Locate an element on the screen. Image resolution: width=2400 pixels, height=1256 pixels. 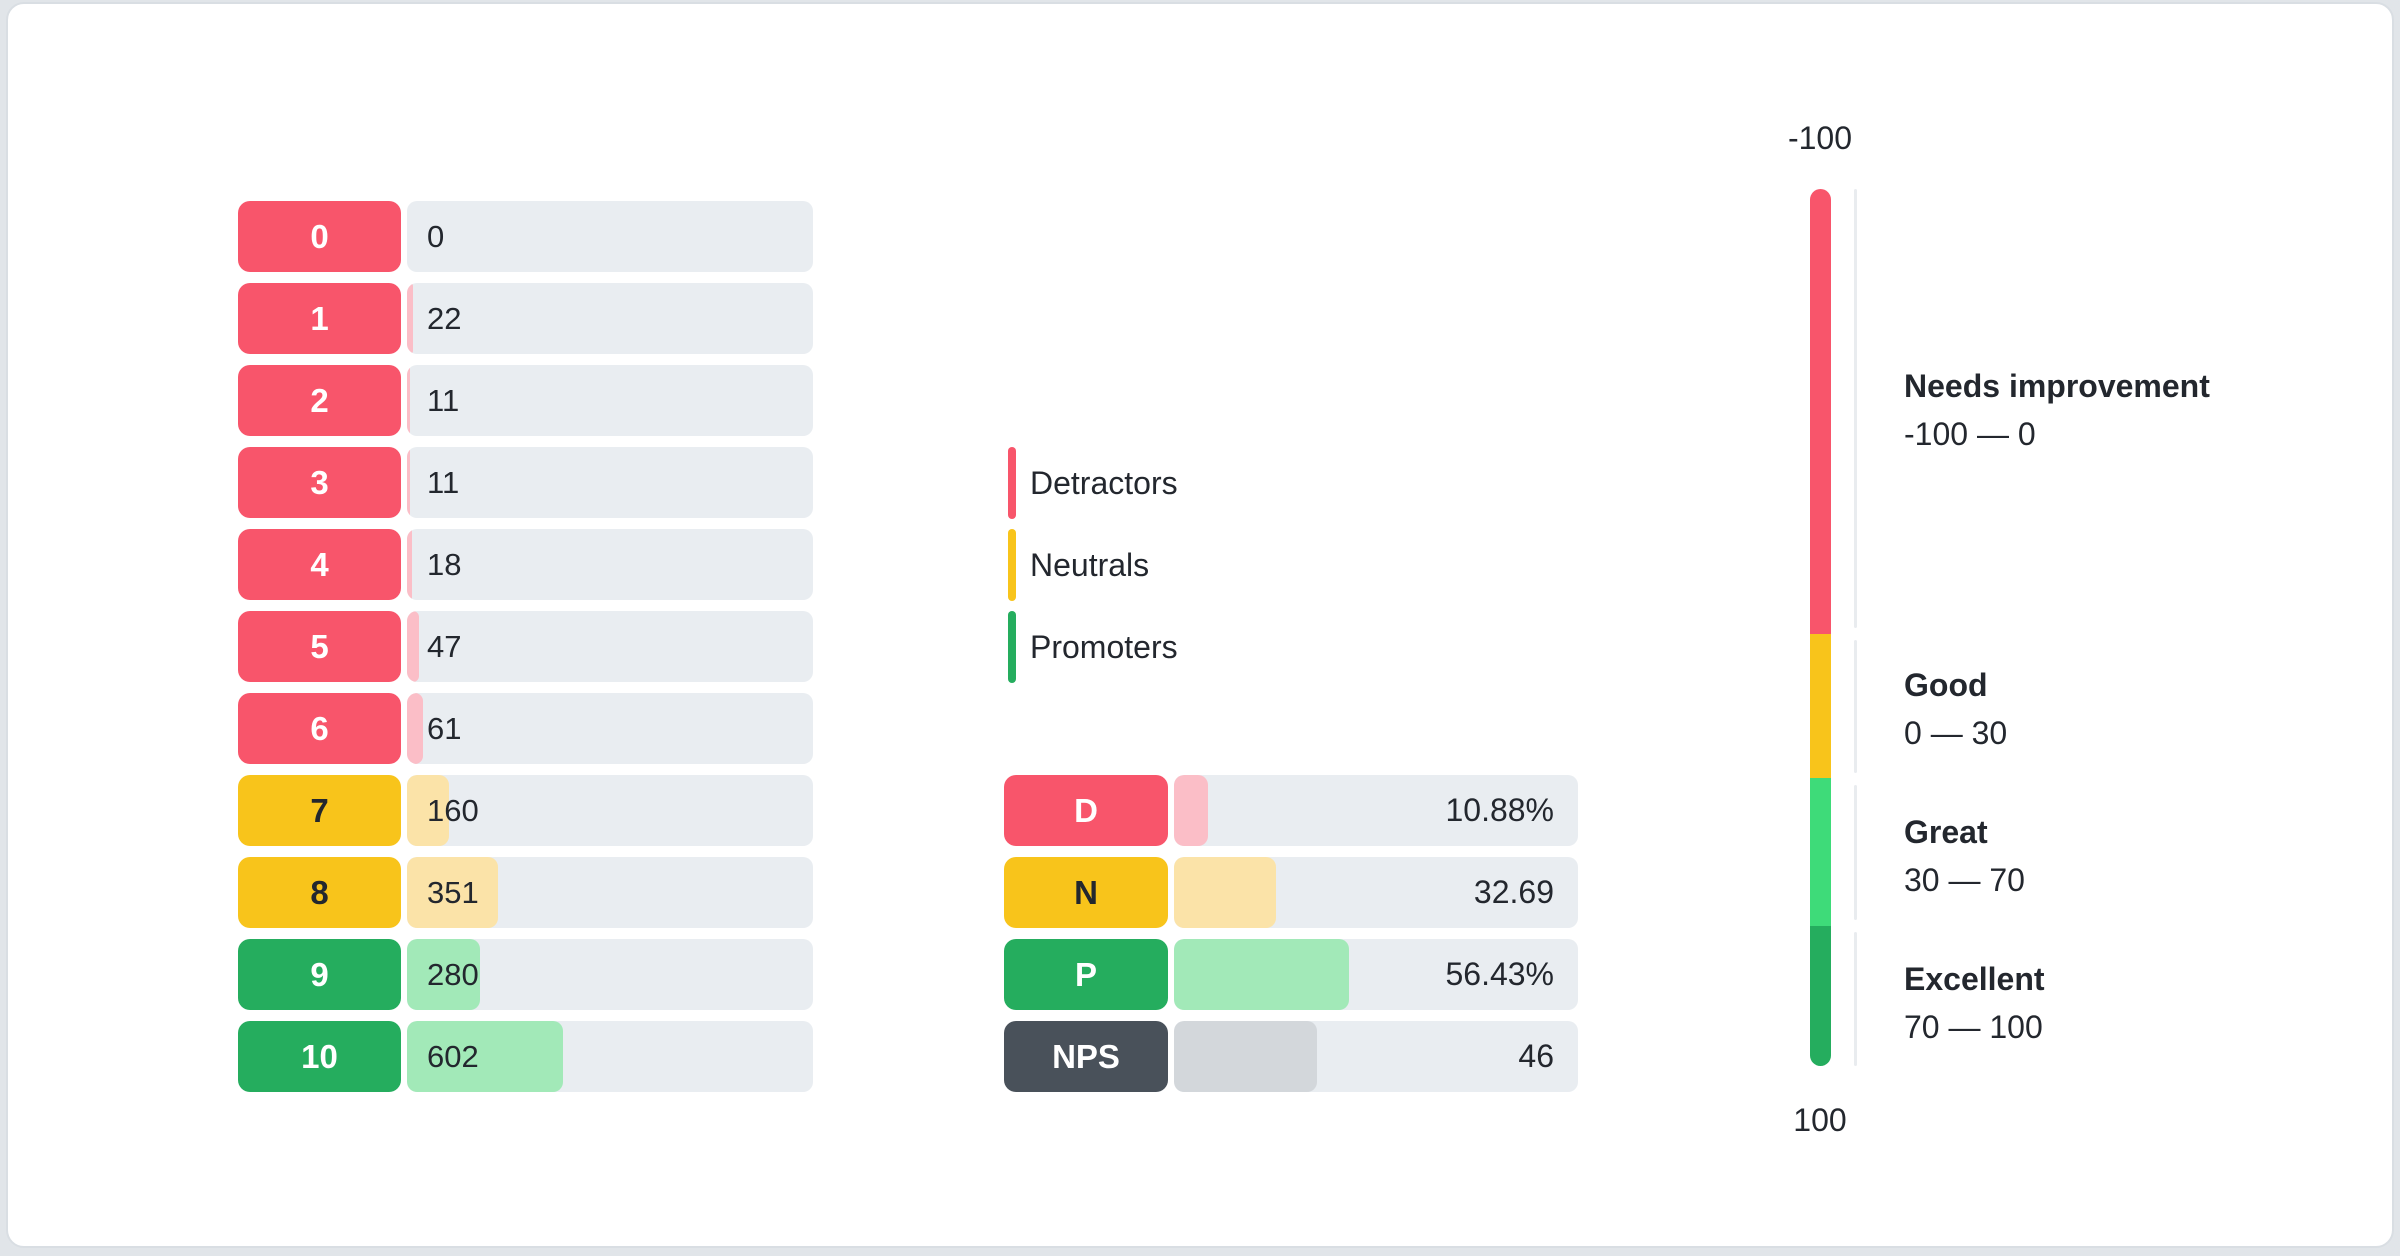
score-badge: 0 is located at coordinates (319, 236).